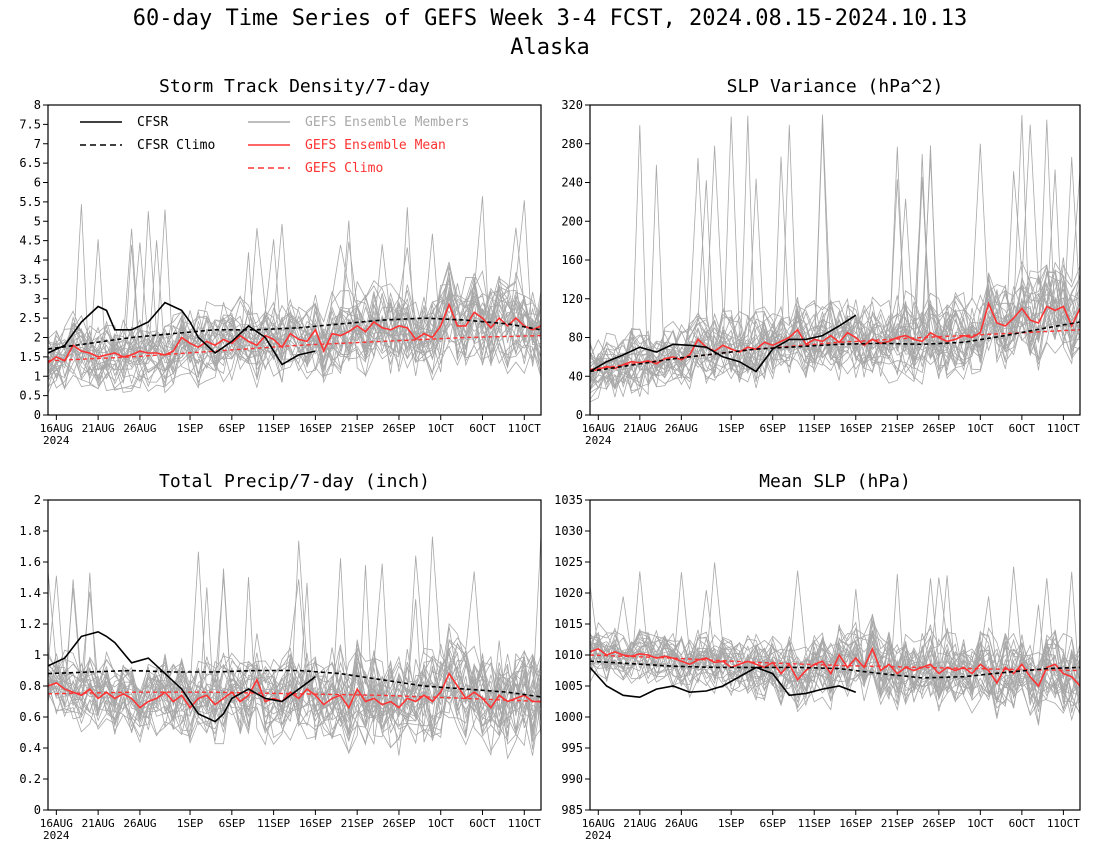 This screenshot has height=850, width=1100. Describe the element at coordinates (30, 241) in the screenshot. I see `y-tick-label: 4.5` at that location.